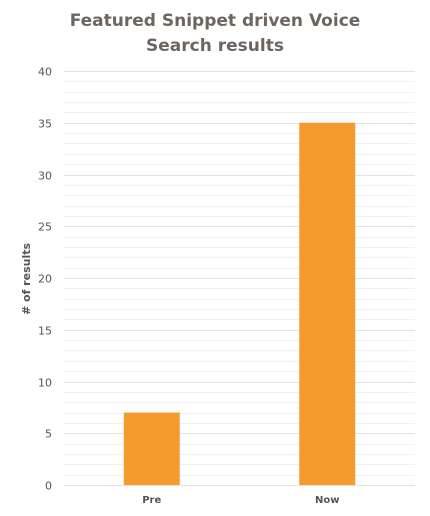  What do you see at coordinates (327, 500) in the screenshot?
I see `x-tick-label: Now` at bounding box center [327, 500].